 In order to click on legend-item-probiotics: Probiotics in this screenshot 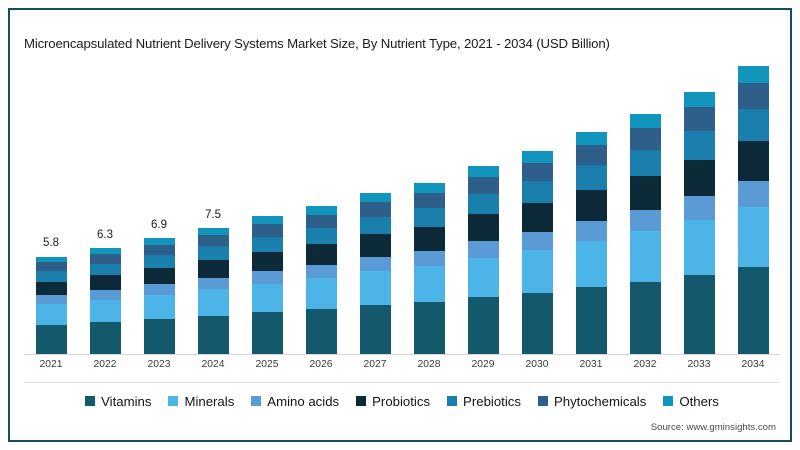, I will do `click(393, 401)`.